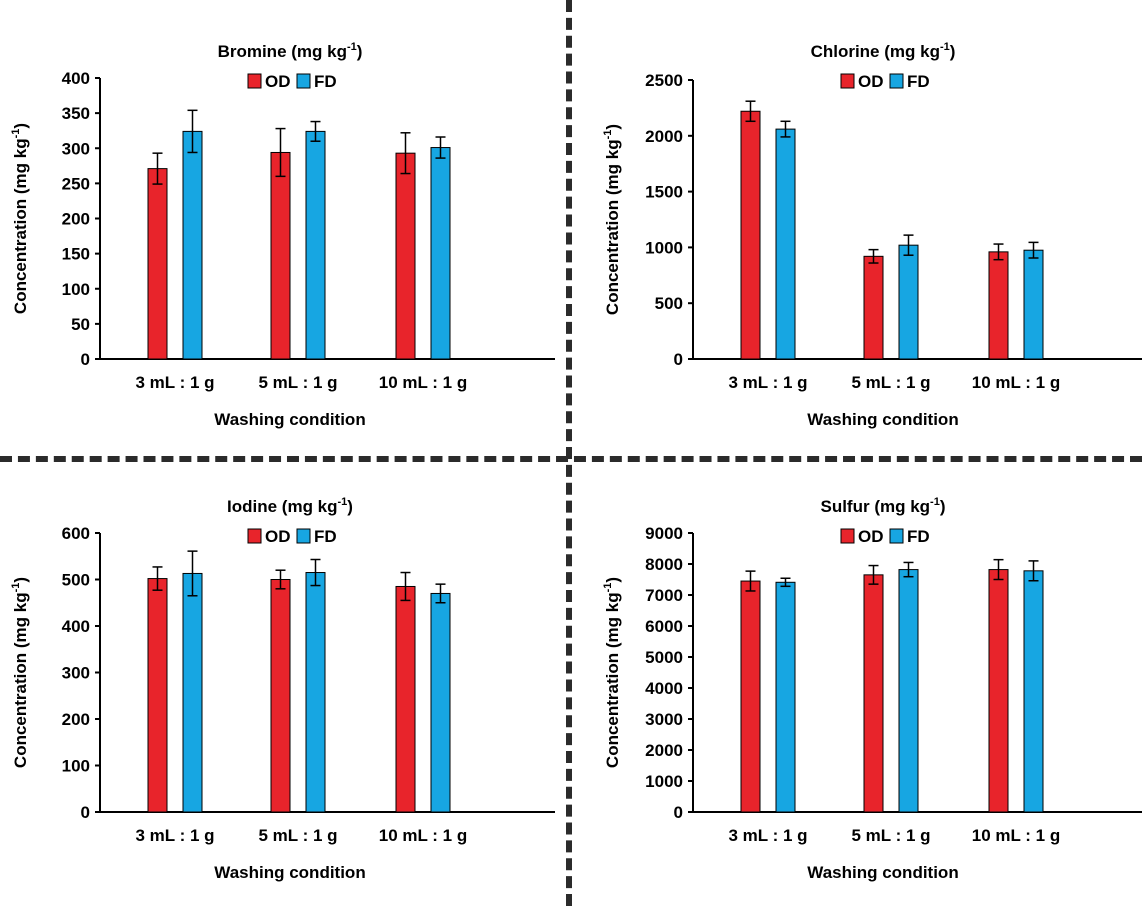 This screenshot has height=911, width=1142. I want to click on y-tick-label: 350, so click(76, 113).